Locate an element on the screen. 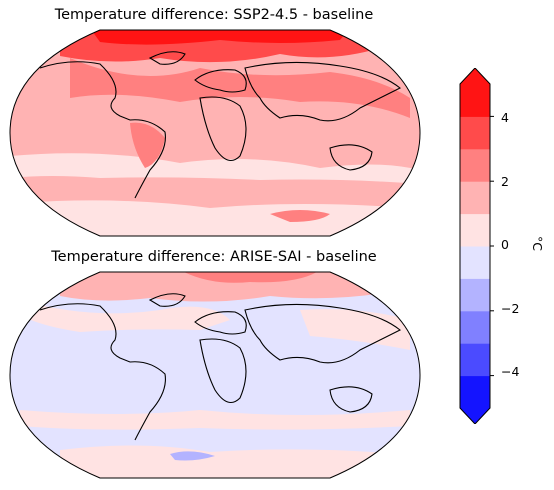 This screenshot has height=490, width=554. colorbar-outline is located at coordinates (475, 246).